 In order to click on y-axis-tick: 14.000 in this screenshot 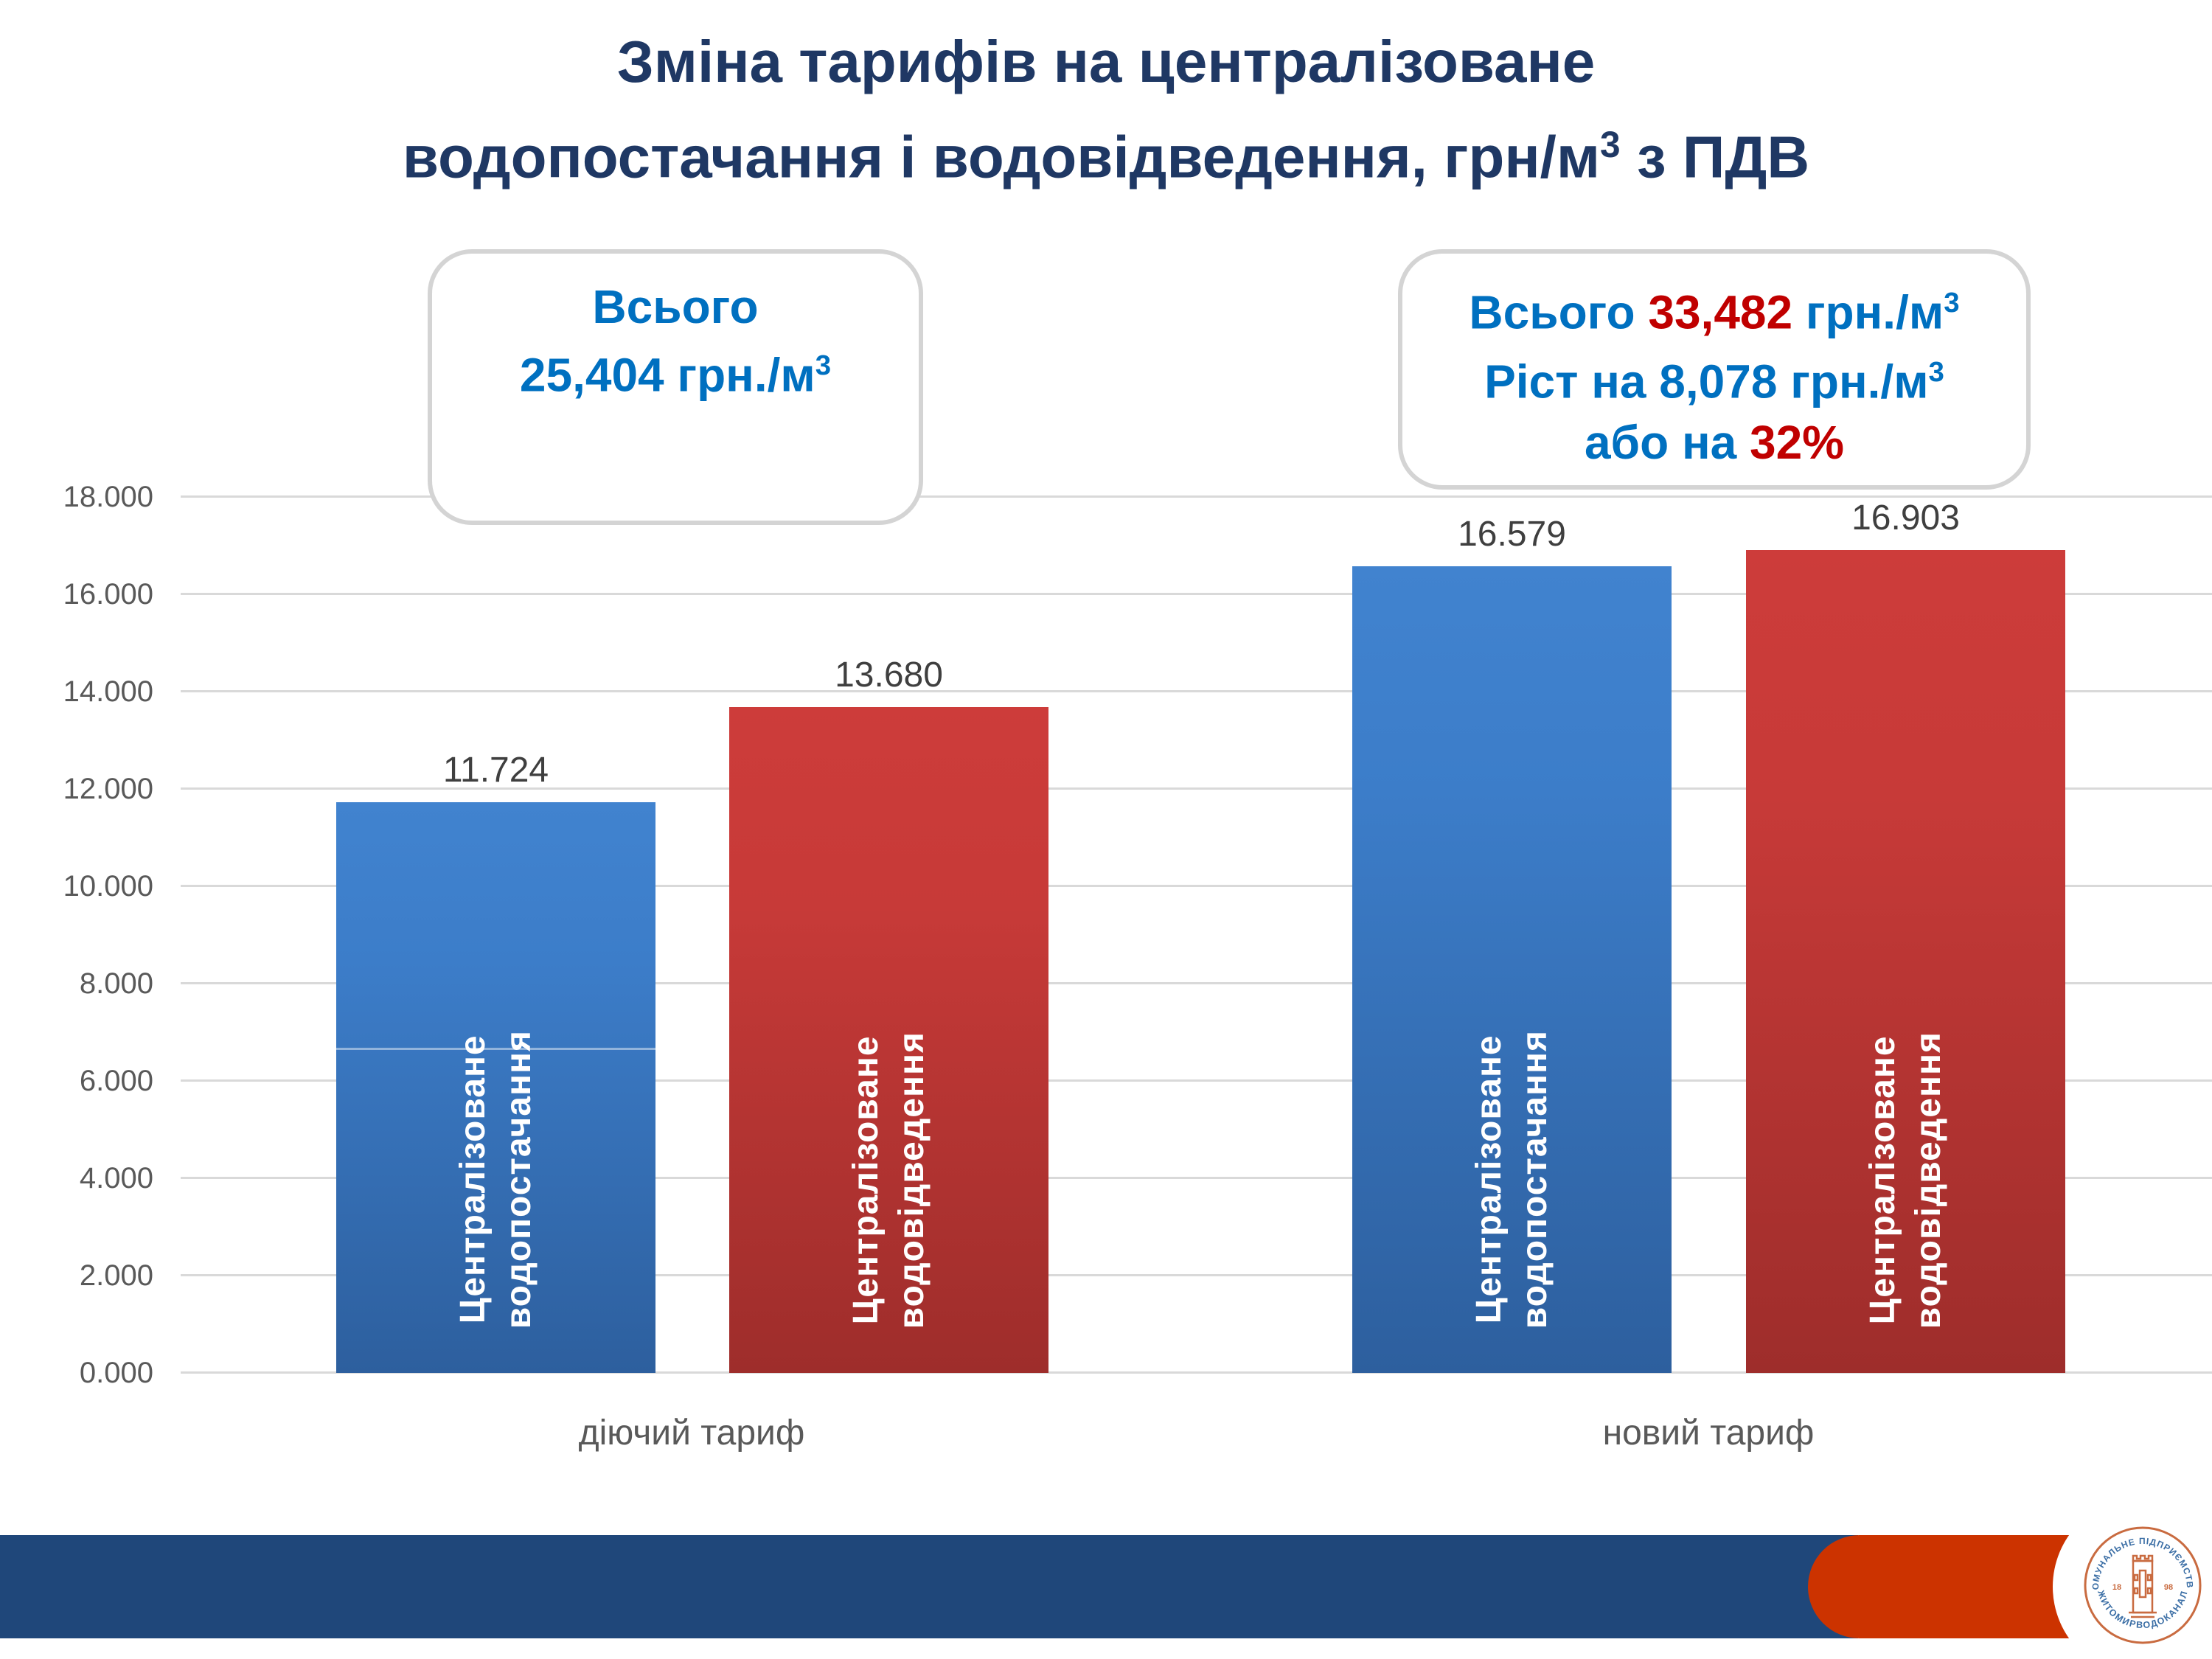, I will do `click(108, 691)`.